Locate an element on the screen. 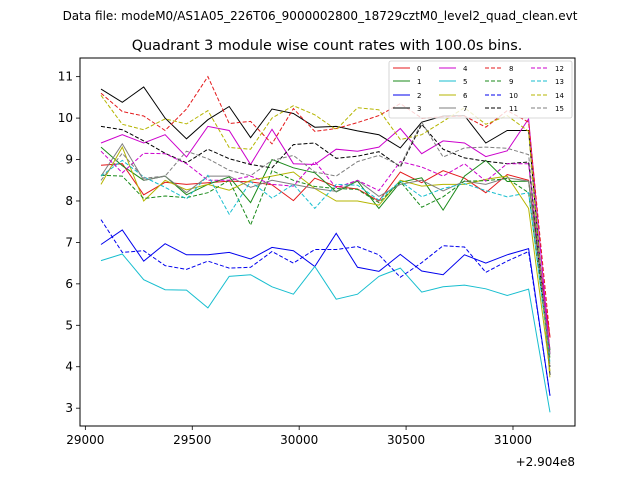 The width and height of the screenshot is (640, 480). legend-label-9: 9 is located at coordinates (511, 82).